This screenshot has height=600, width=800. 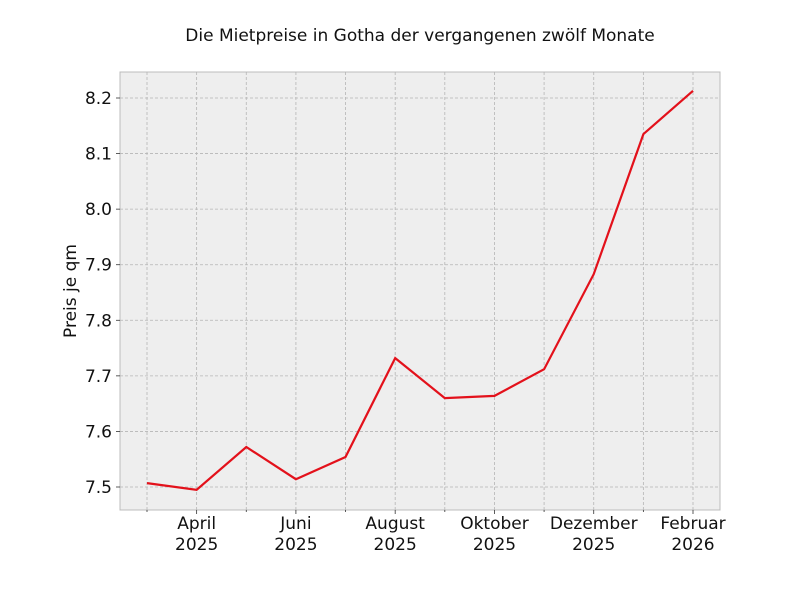 What do you see at coordinates (98, 321) in the screenshot?
I see `y-tick-label: 7.8` at bounding box center [98, 321].